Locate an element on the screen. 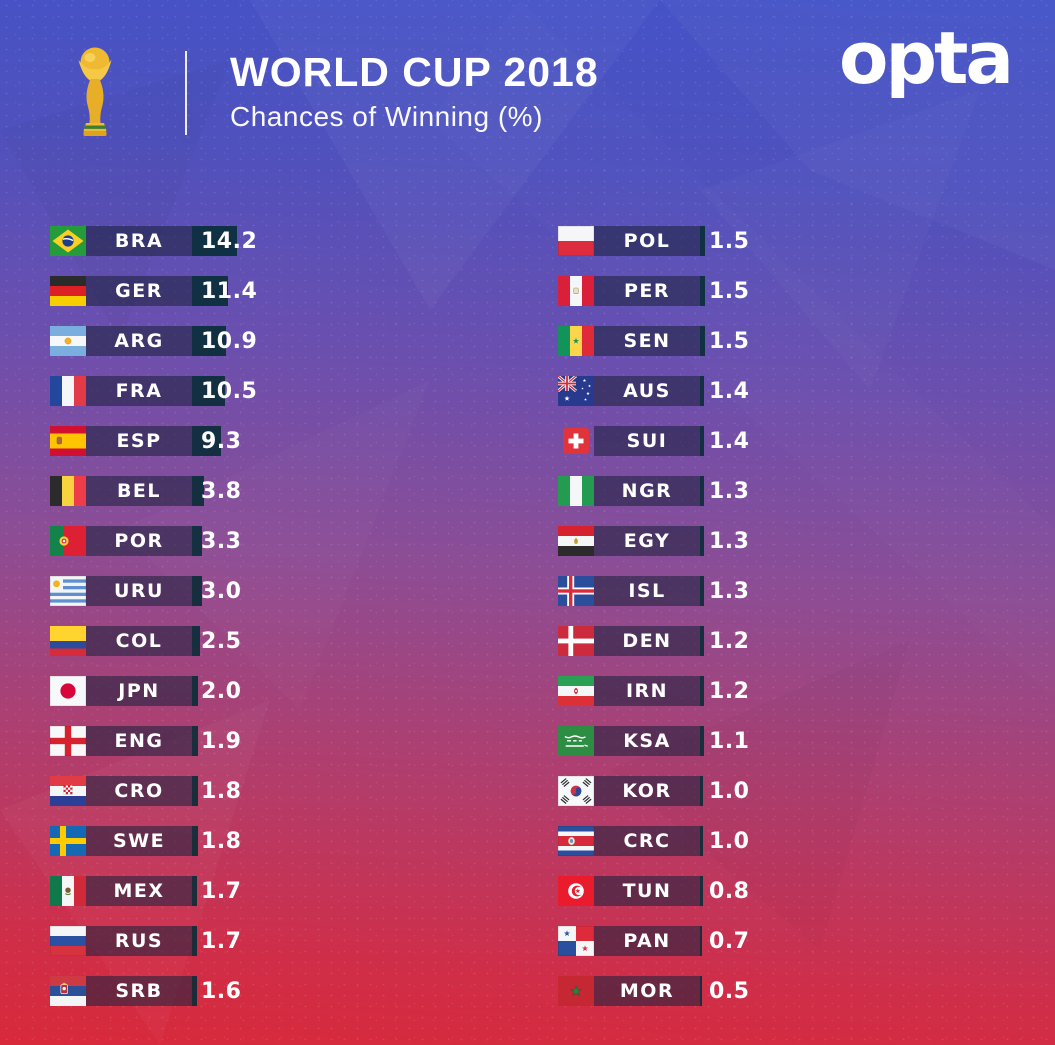 The image size is (1055, 1045). team-row: ISL 1.3 is located at coordinates (653, 591).